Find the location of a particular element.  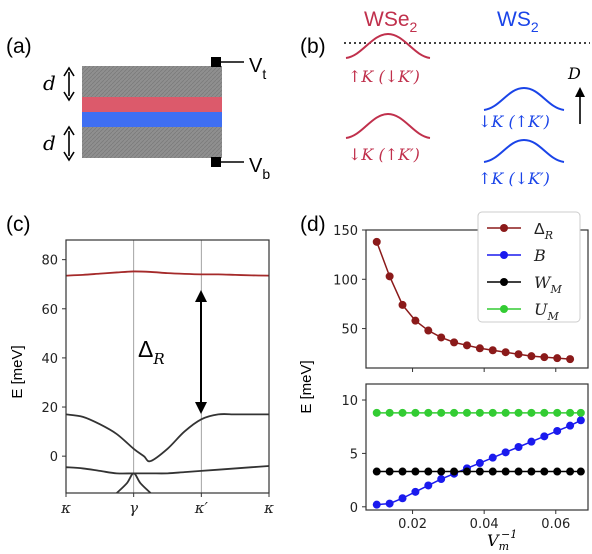

panel-a-label: (a) is located at coordinates (19, 46).